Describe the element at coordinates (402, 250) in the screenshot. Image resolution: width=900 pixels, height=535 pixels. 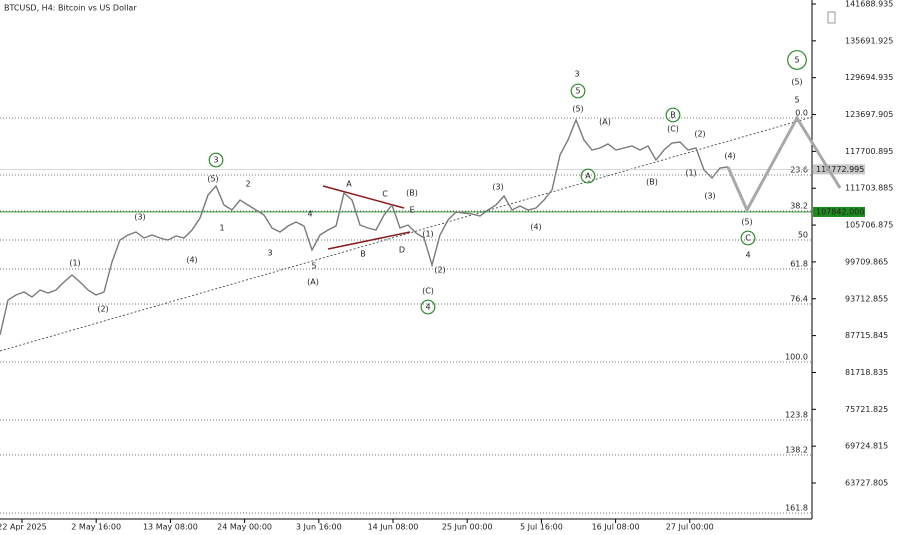
I see `wave-label: D` at that location.